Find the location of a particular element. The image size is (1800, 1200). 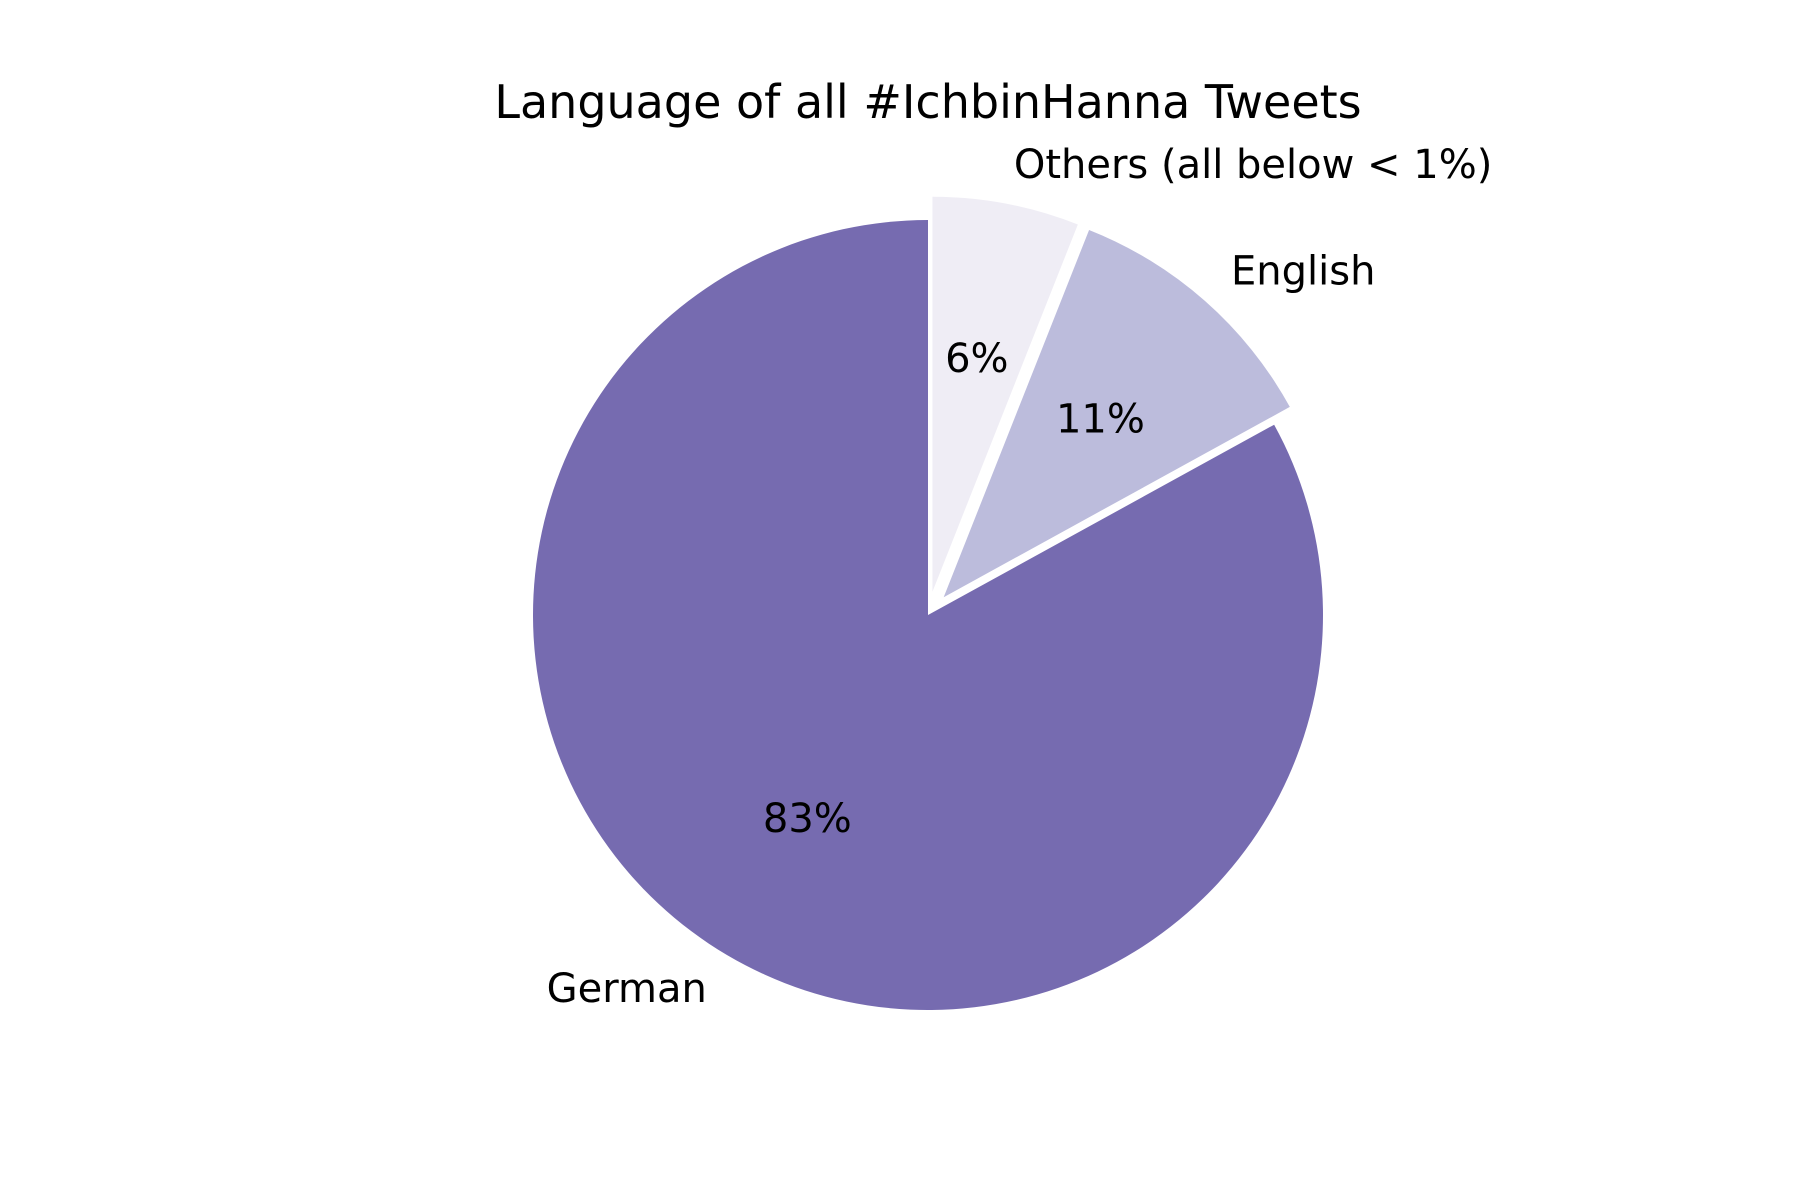

pie-slice-others is located at coordinates (1005, 394).